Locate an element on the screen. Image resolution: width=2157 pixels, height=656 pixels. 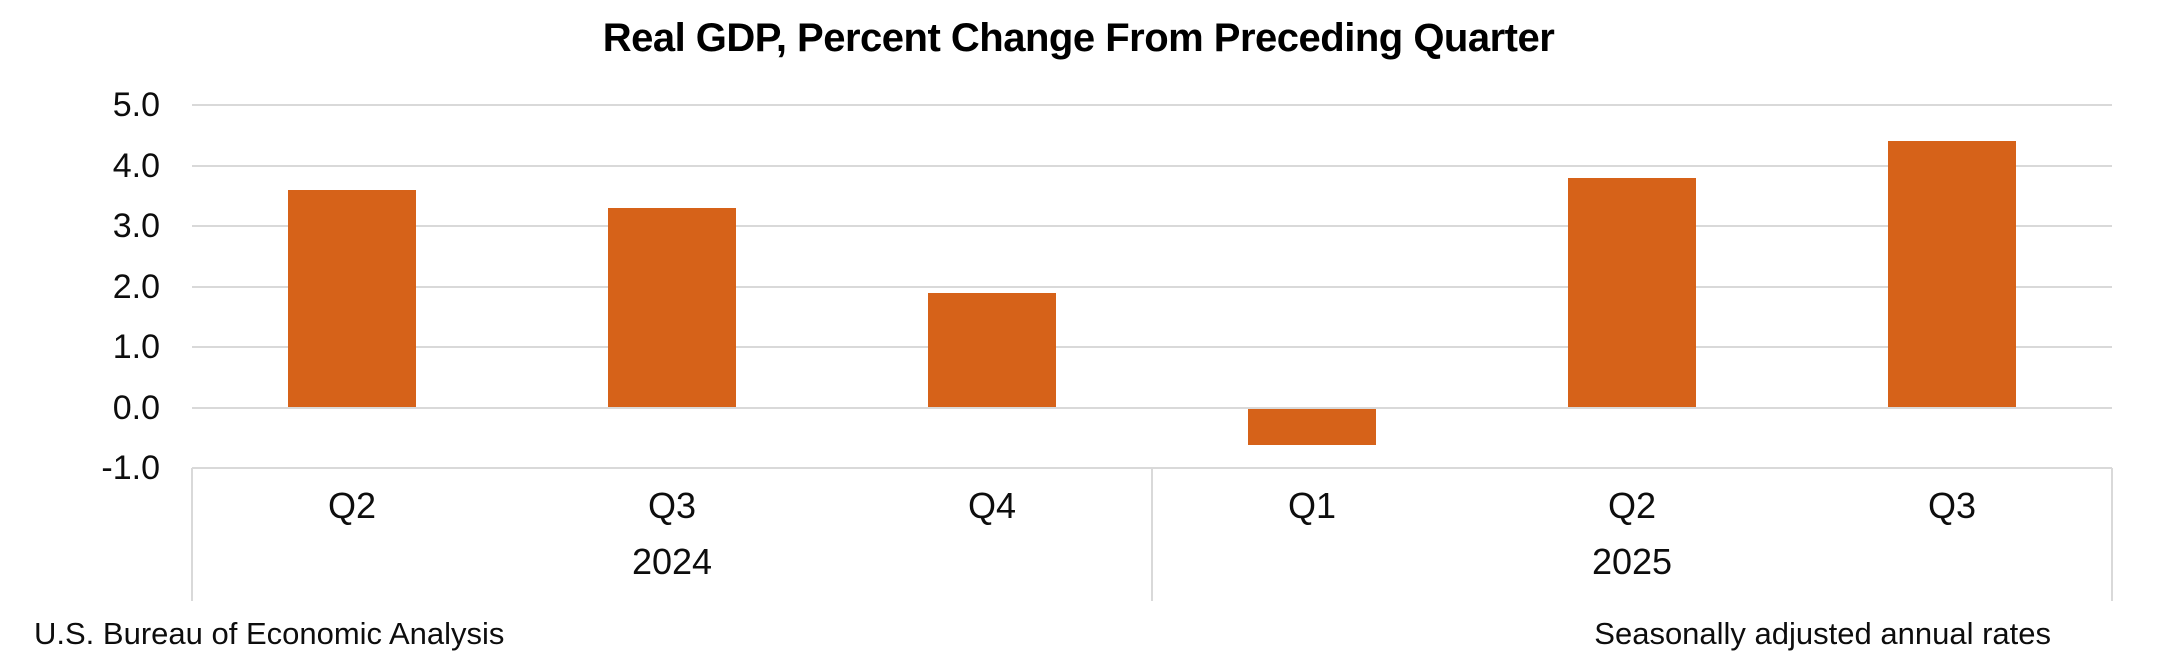
year-label-2024: 2024 is located at coordinates (672, 561).